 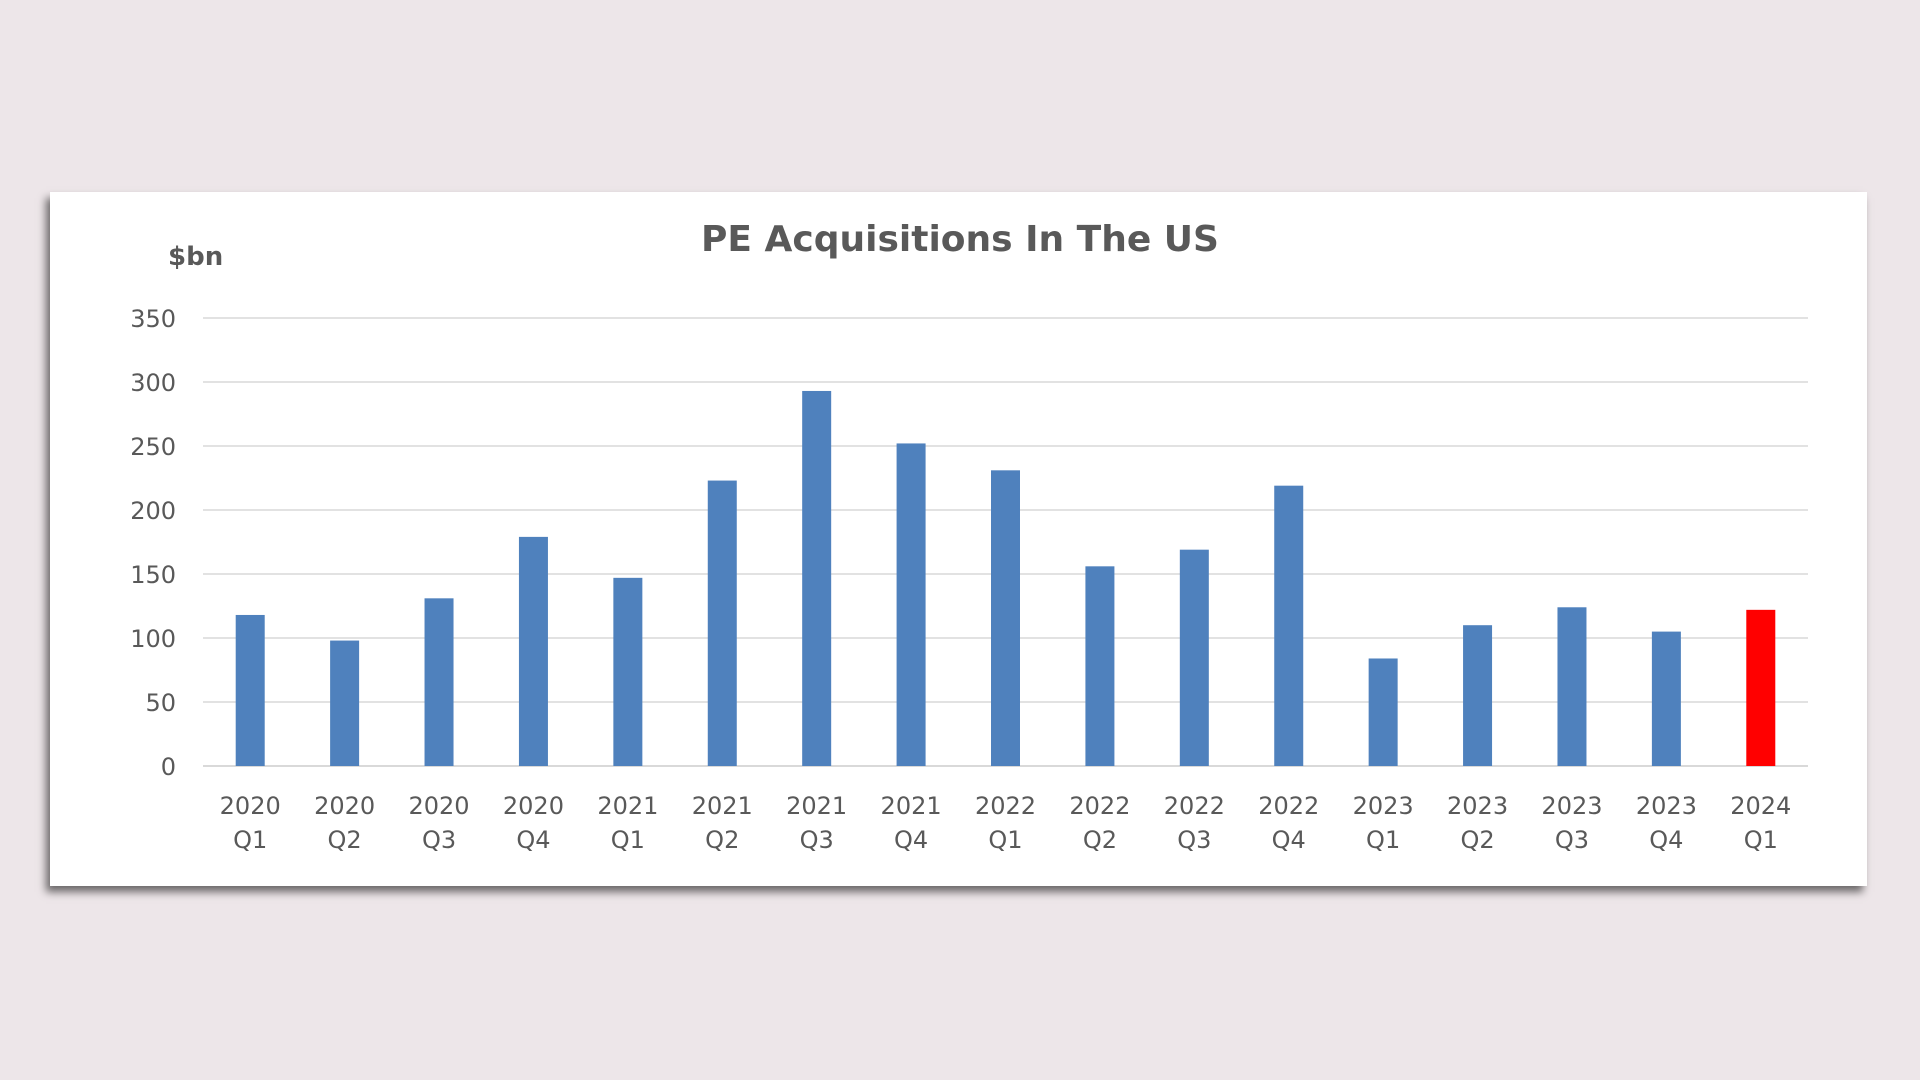 I want to click on x-tick-label: 2021 Q1, so click(x=627, y=823).